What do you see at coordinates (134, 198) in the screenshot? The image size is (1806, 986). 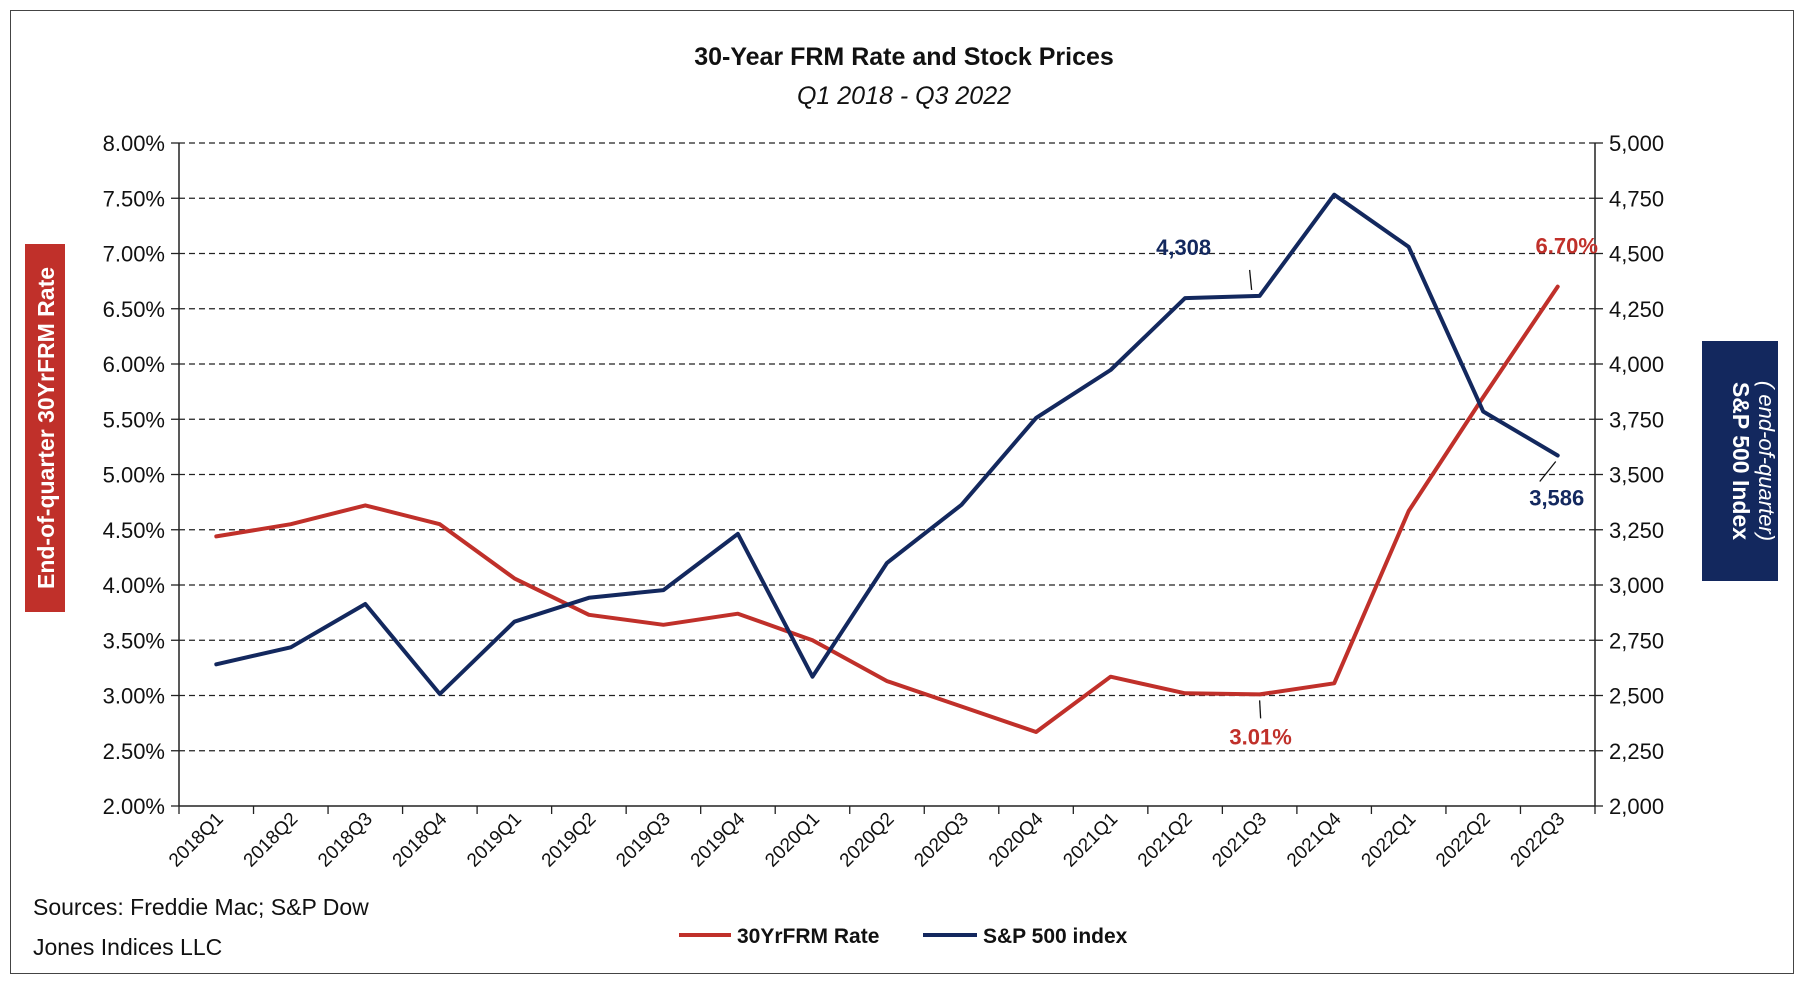 I see `left-tick-label: 7.50%` at bounding box center [134, 198].